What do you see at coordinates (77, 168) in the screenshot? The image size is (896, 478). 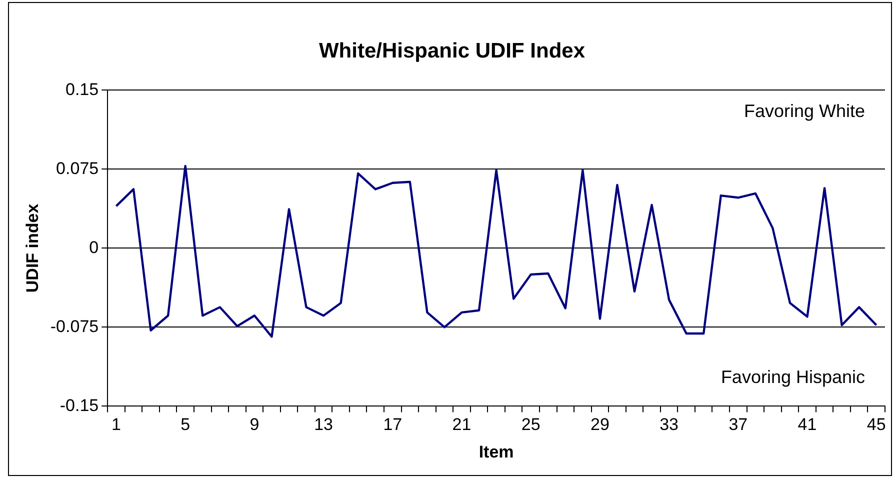 I see `y-tick-label: 0.075` at bounding box center [77, 168].